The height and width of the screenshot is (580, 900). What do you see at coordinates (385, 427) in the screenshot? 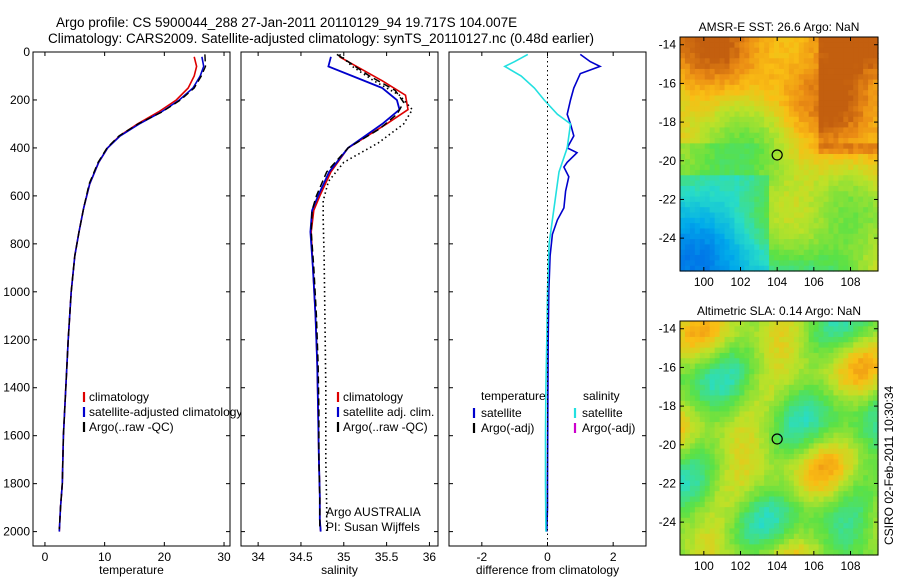
I see `salinity-legend-item: Argo(..raw -QC)` at bounding box center [385, 427].